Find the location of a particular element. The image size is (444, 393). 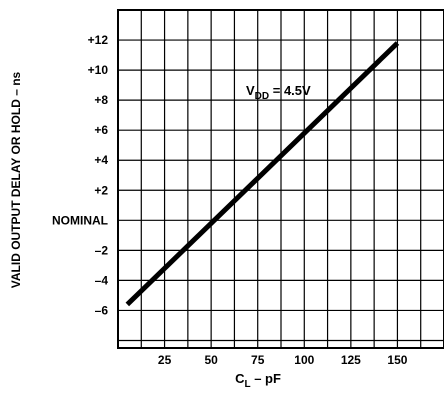

y-tick-label: +10 is located at coordinates (98, 70).